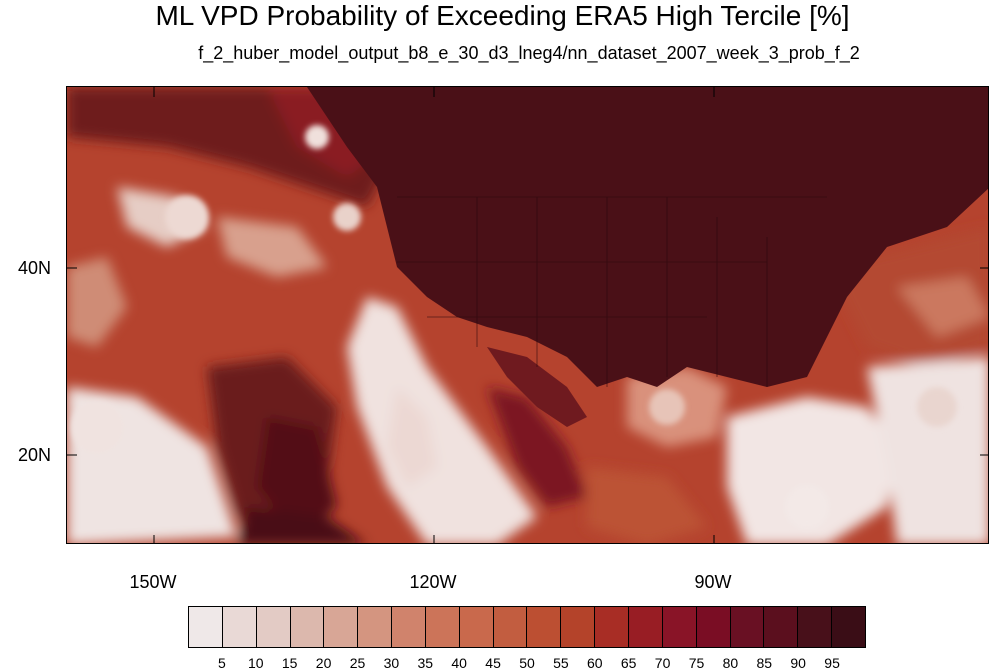  I want to click on colorbar-tick-label: 70, so click(662, 663).